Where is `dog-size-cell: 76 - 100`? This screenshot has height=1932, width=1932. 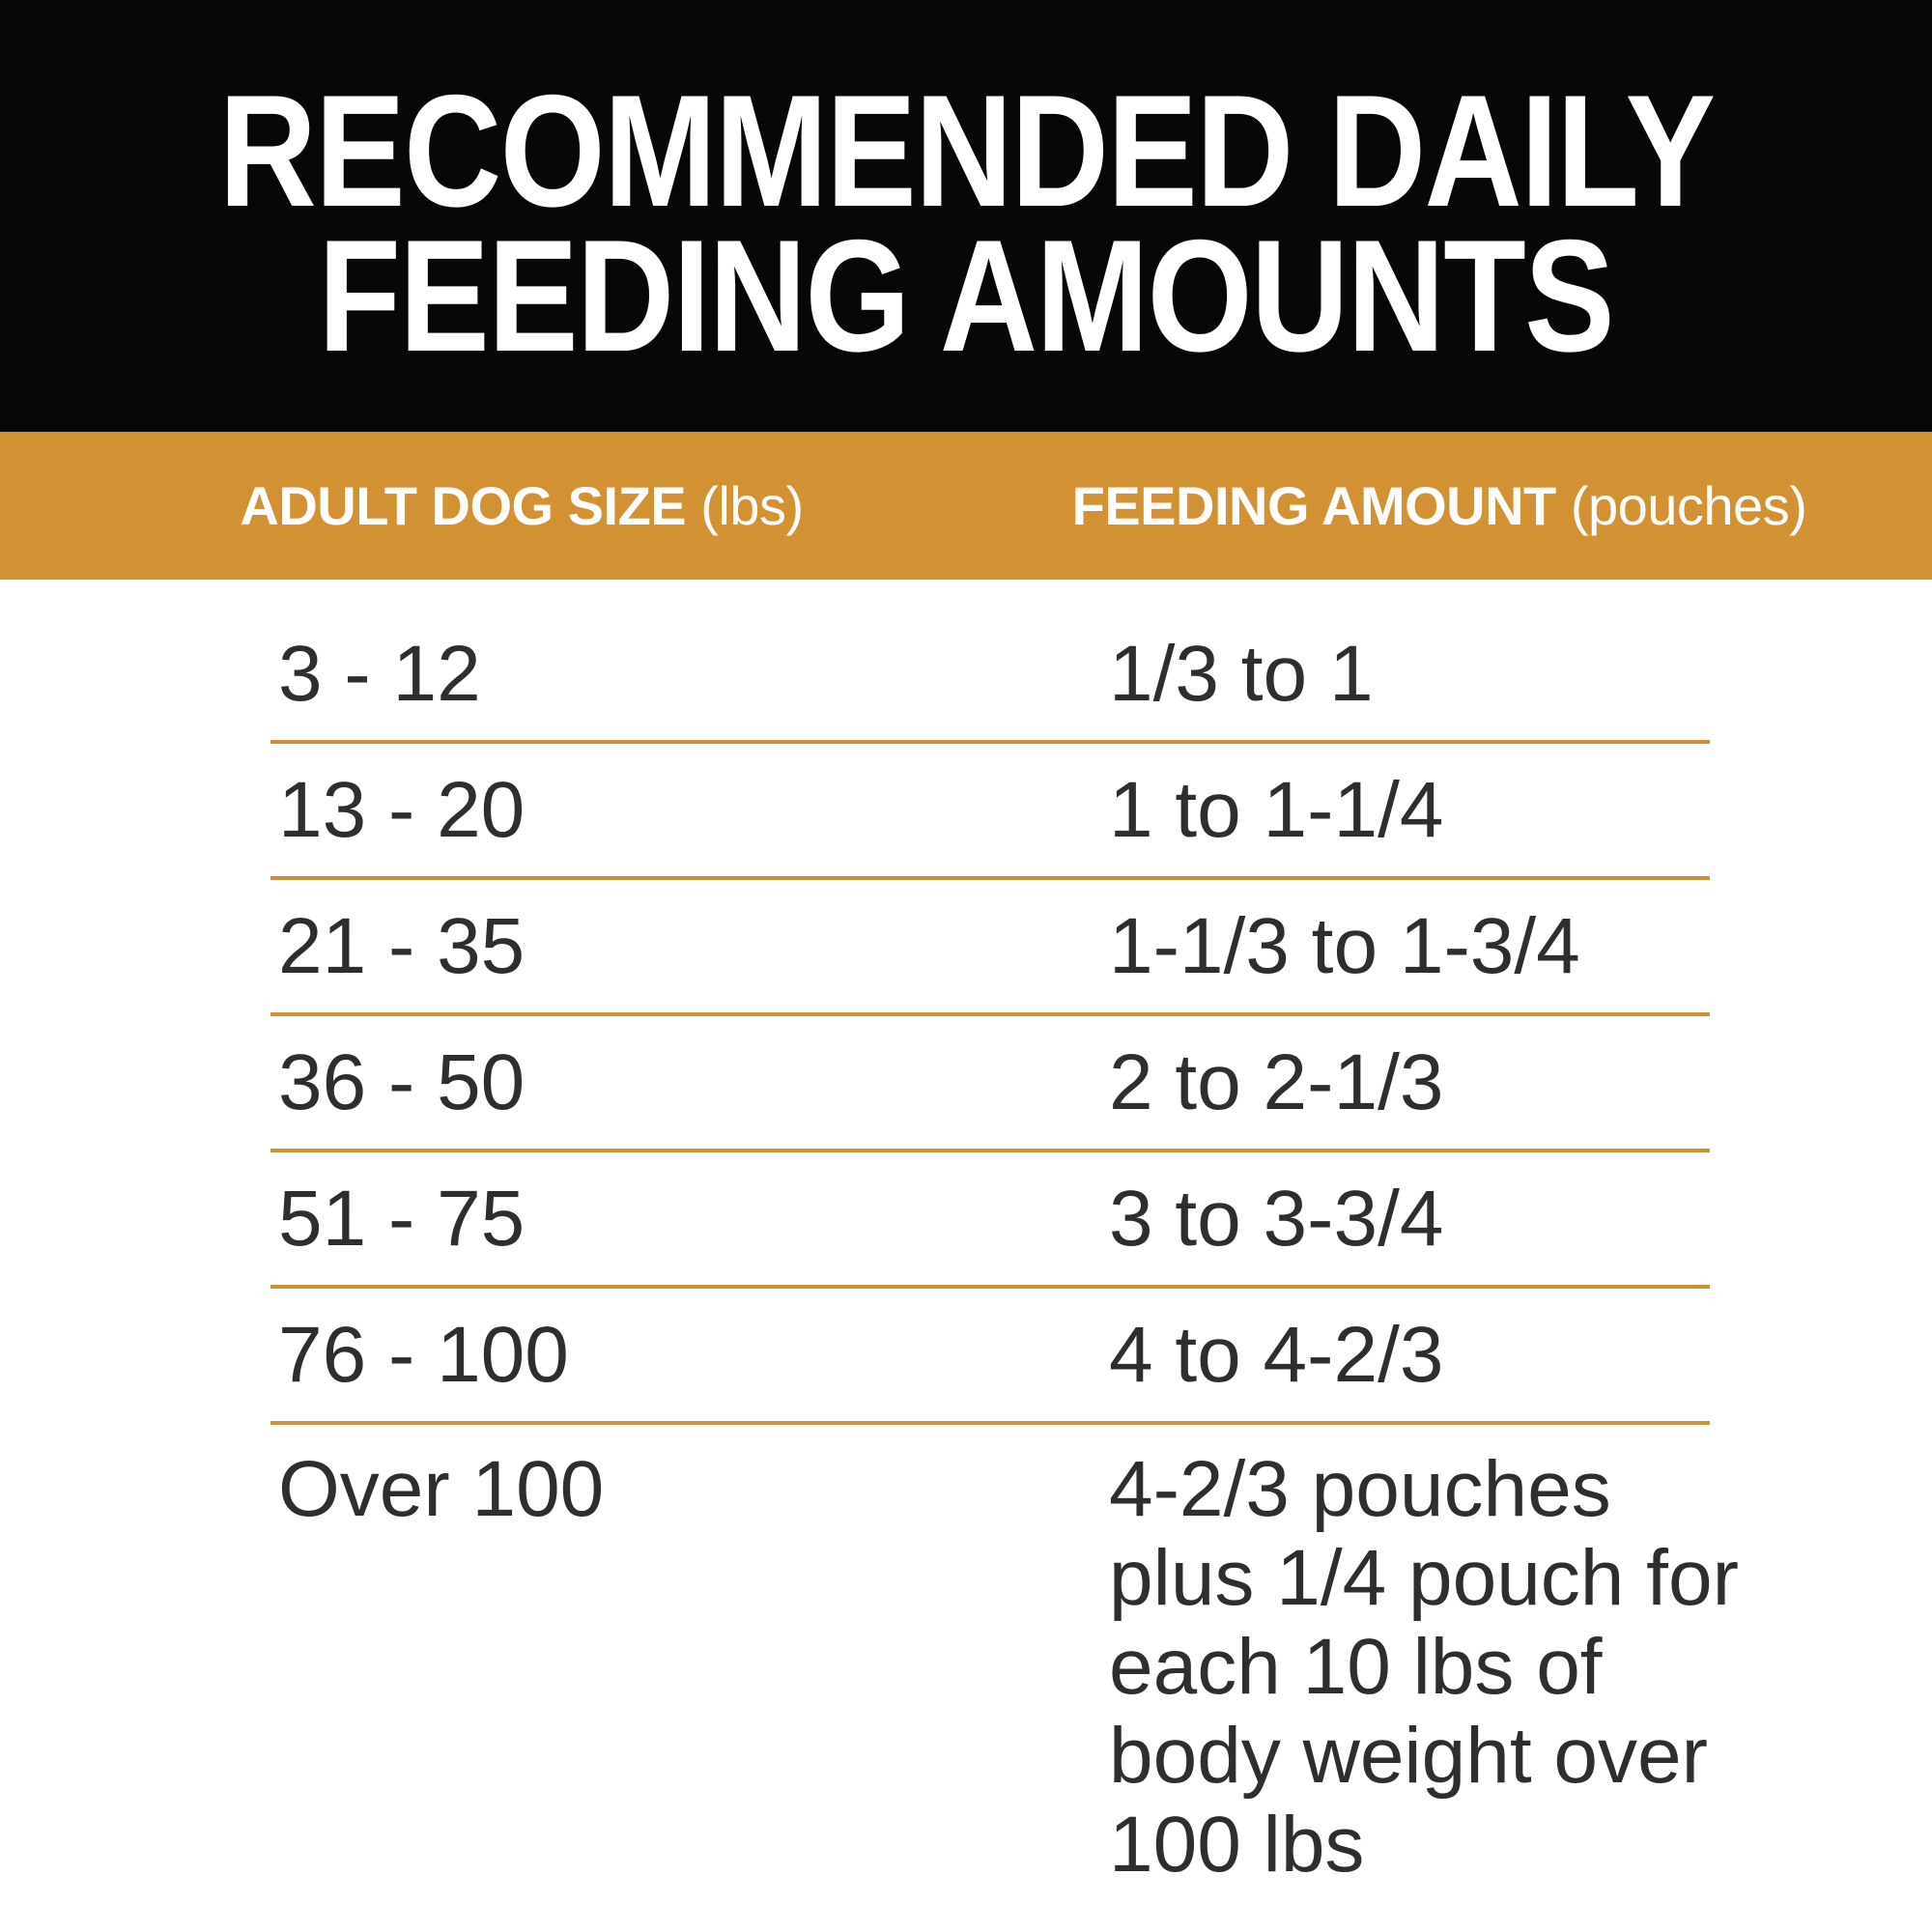
dog-size-cell: 76 - 100 is located at coordinates (423, 1354).